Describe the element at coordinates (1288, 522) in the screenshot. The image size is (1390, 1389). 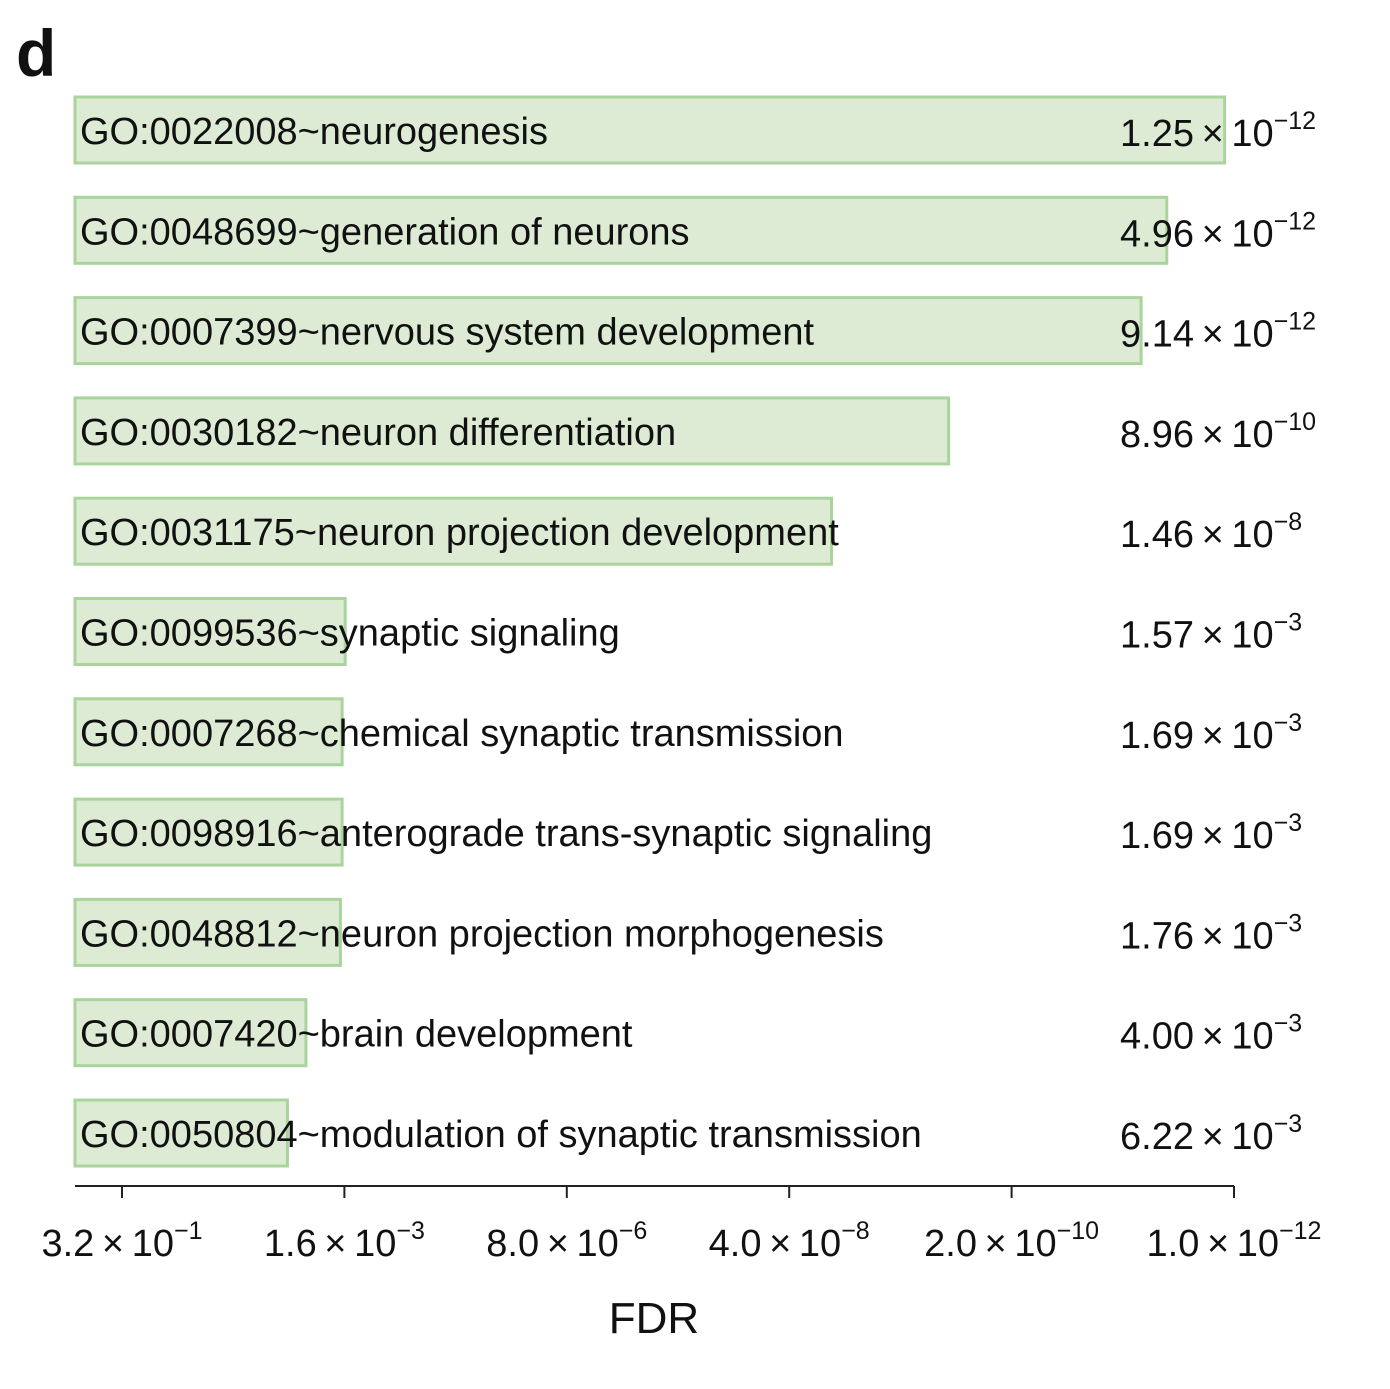
I see `fdr-value-label-exponent: −8` at that location.